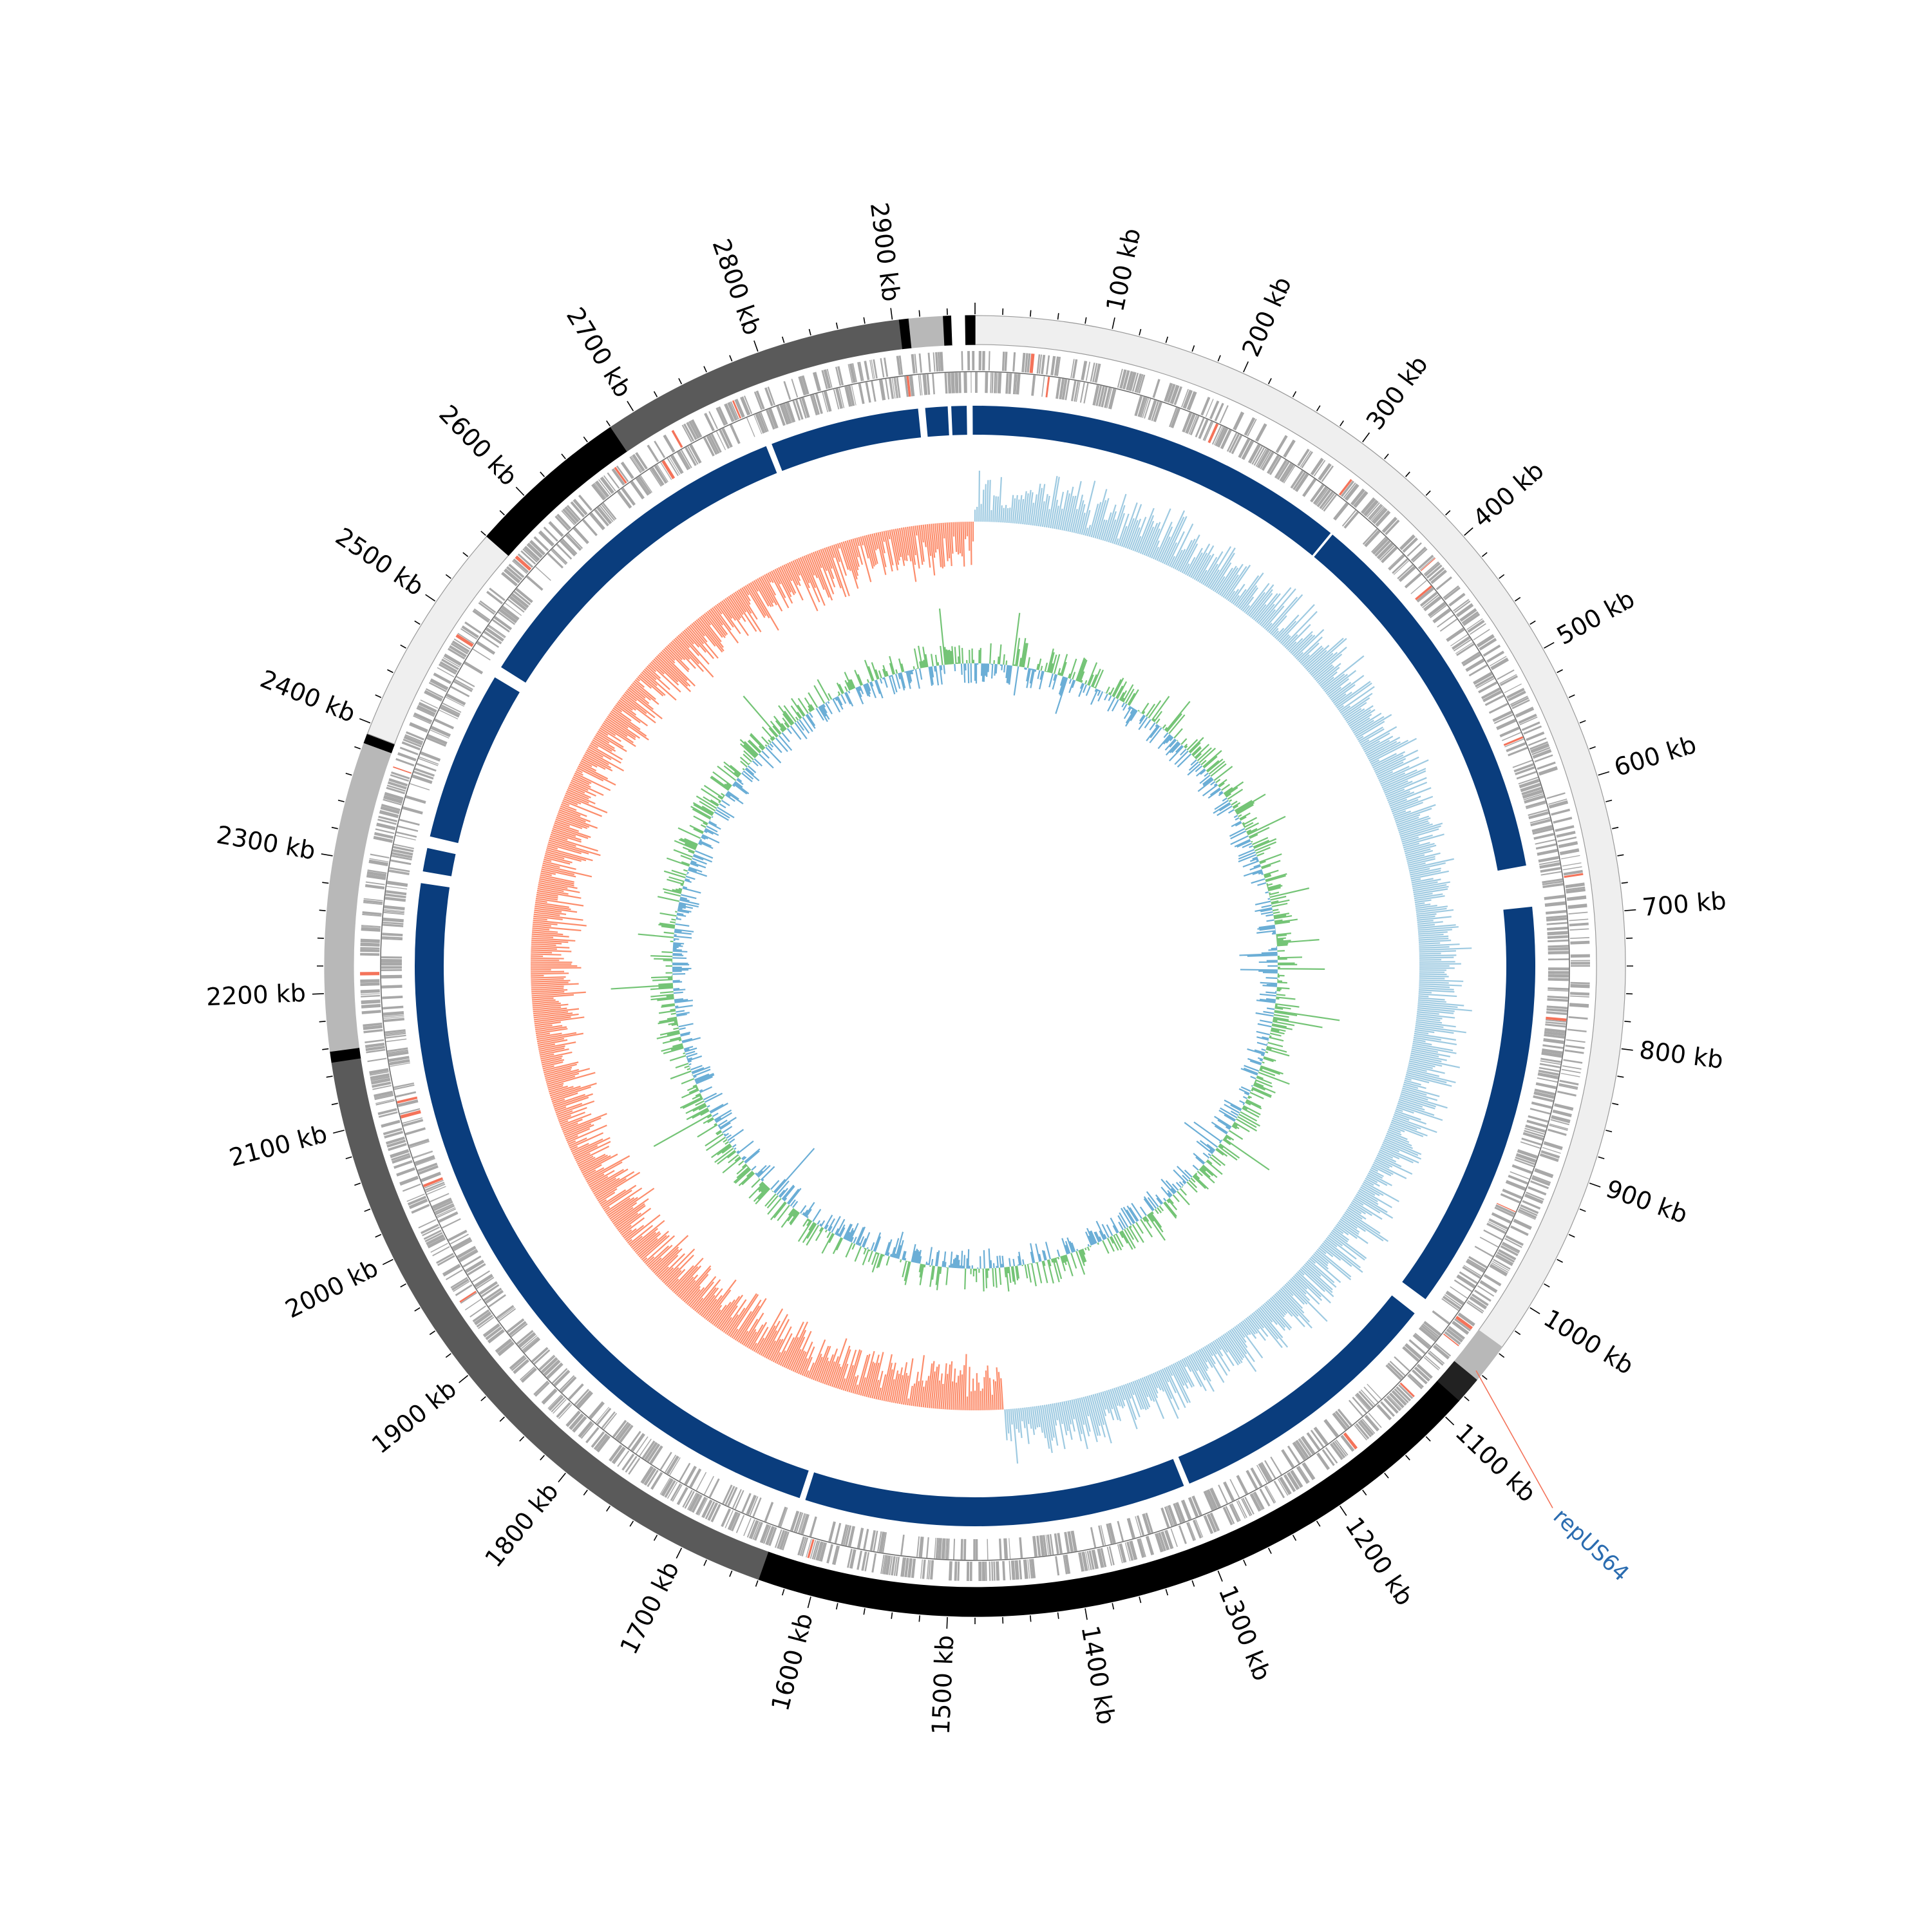 This screenshot has height=1932, width=1932. What do you see at coordinates (975, 966) in the screenshot?
I see `gc-content-below-mean` at bounding box center [975, 966].